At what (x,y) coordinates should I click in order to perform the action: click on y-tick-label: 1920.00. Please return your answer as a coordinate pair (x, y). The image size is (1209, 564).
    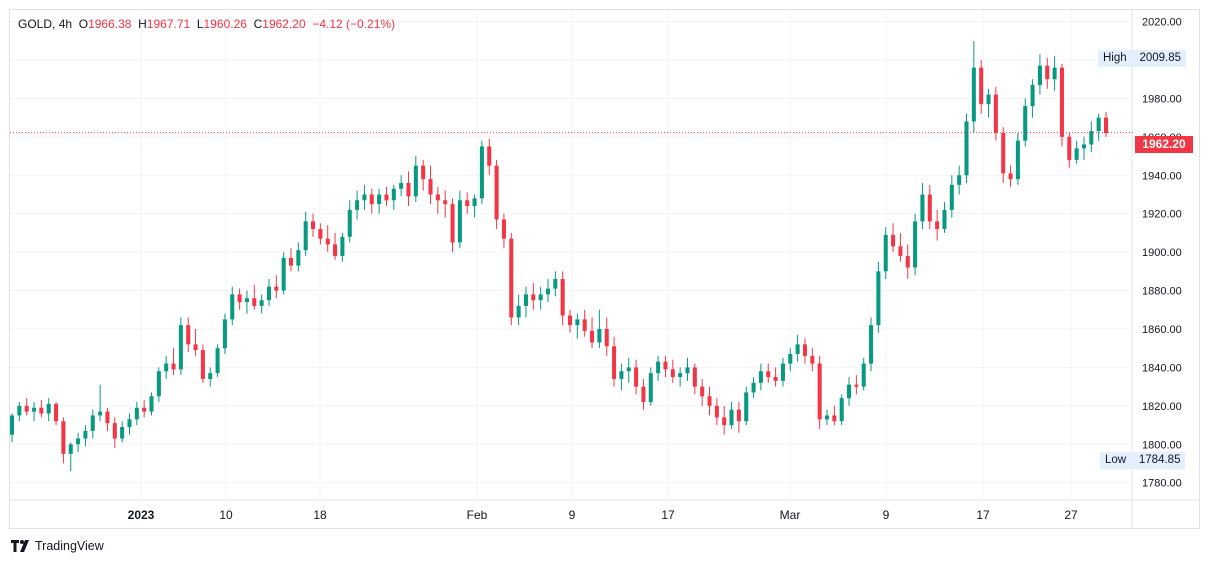
    Looking at the image, I should click on (1162, 215).